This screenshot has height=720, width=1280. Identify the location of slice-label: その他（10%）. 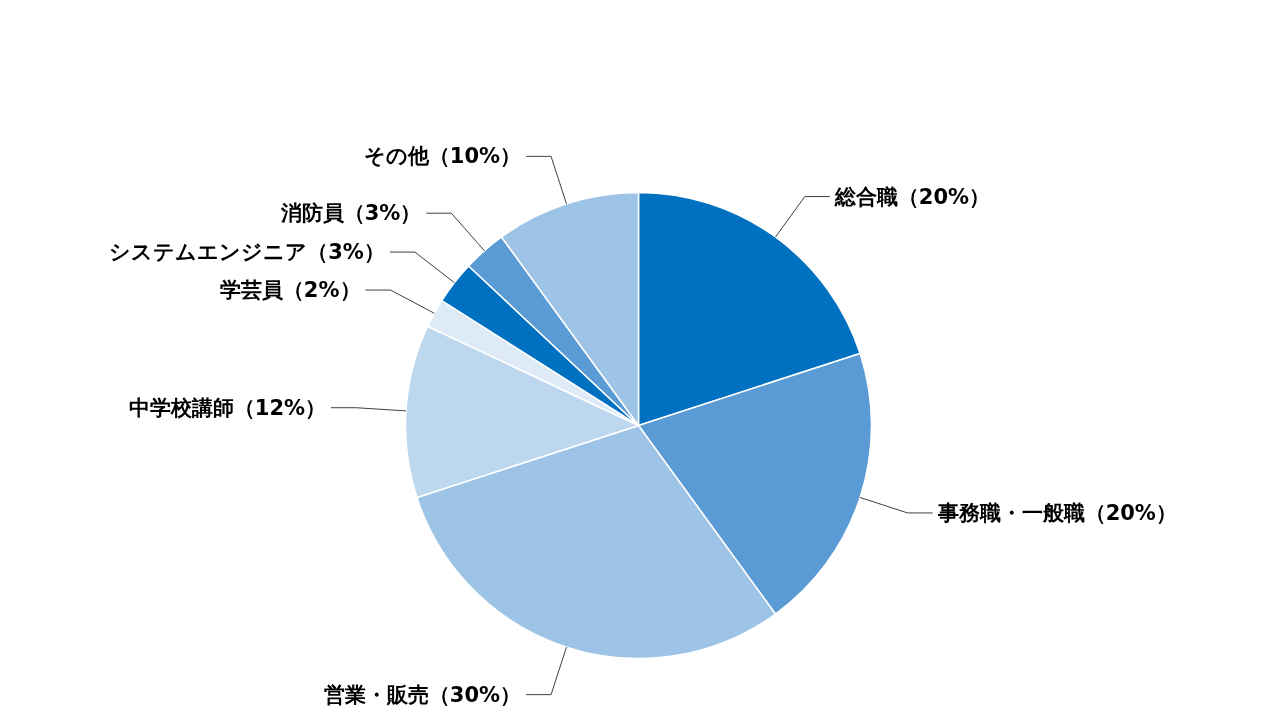
(442, 156).